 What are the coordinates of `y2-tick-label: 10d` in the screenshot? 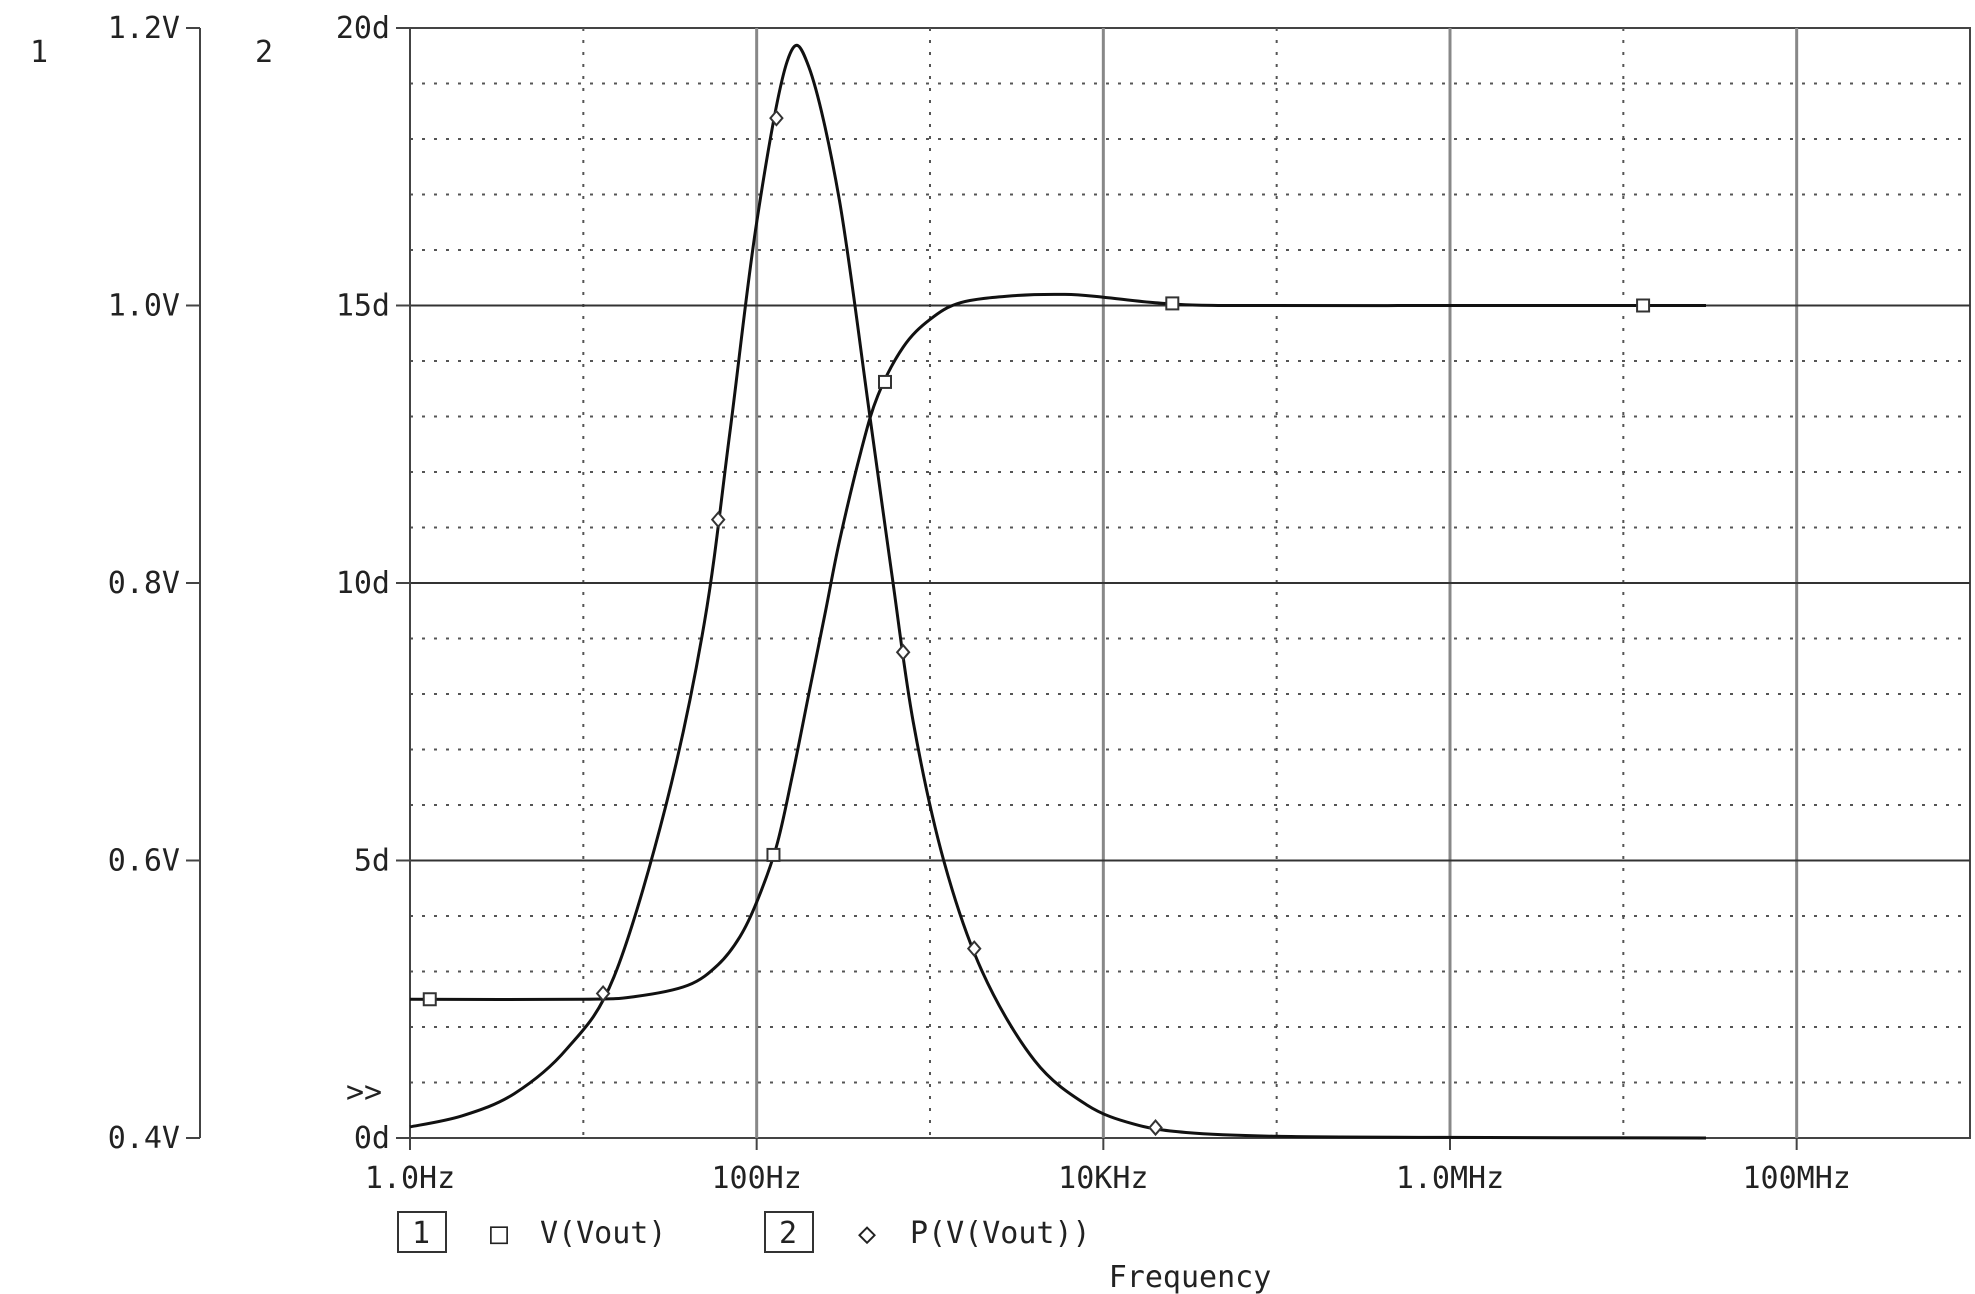 It's located at (363, 583).